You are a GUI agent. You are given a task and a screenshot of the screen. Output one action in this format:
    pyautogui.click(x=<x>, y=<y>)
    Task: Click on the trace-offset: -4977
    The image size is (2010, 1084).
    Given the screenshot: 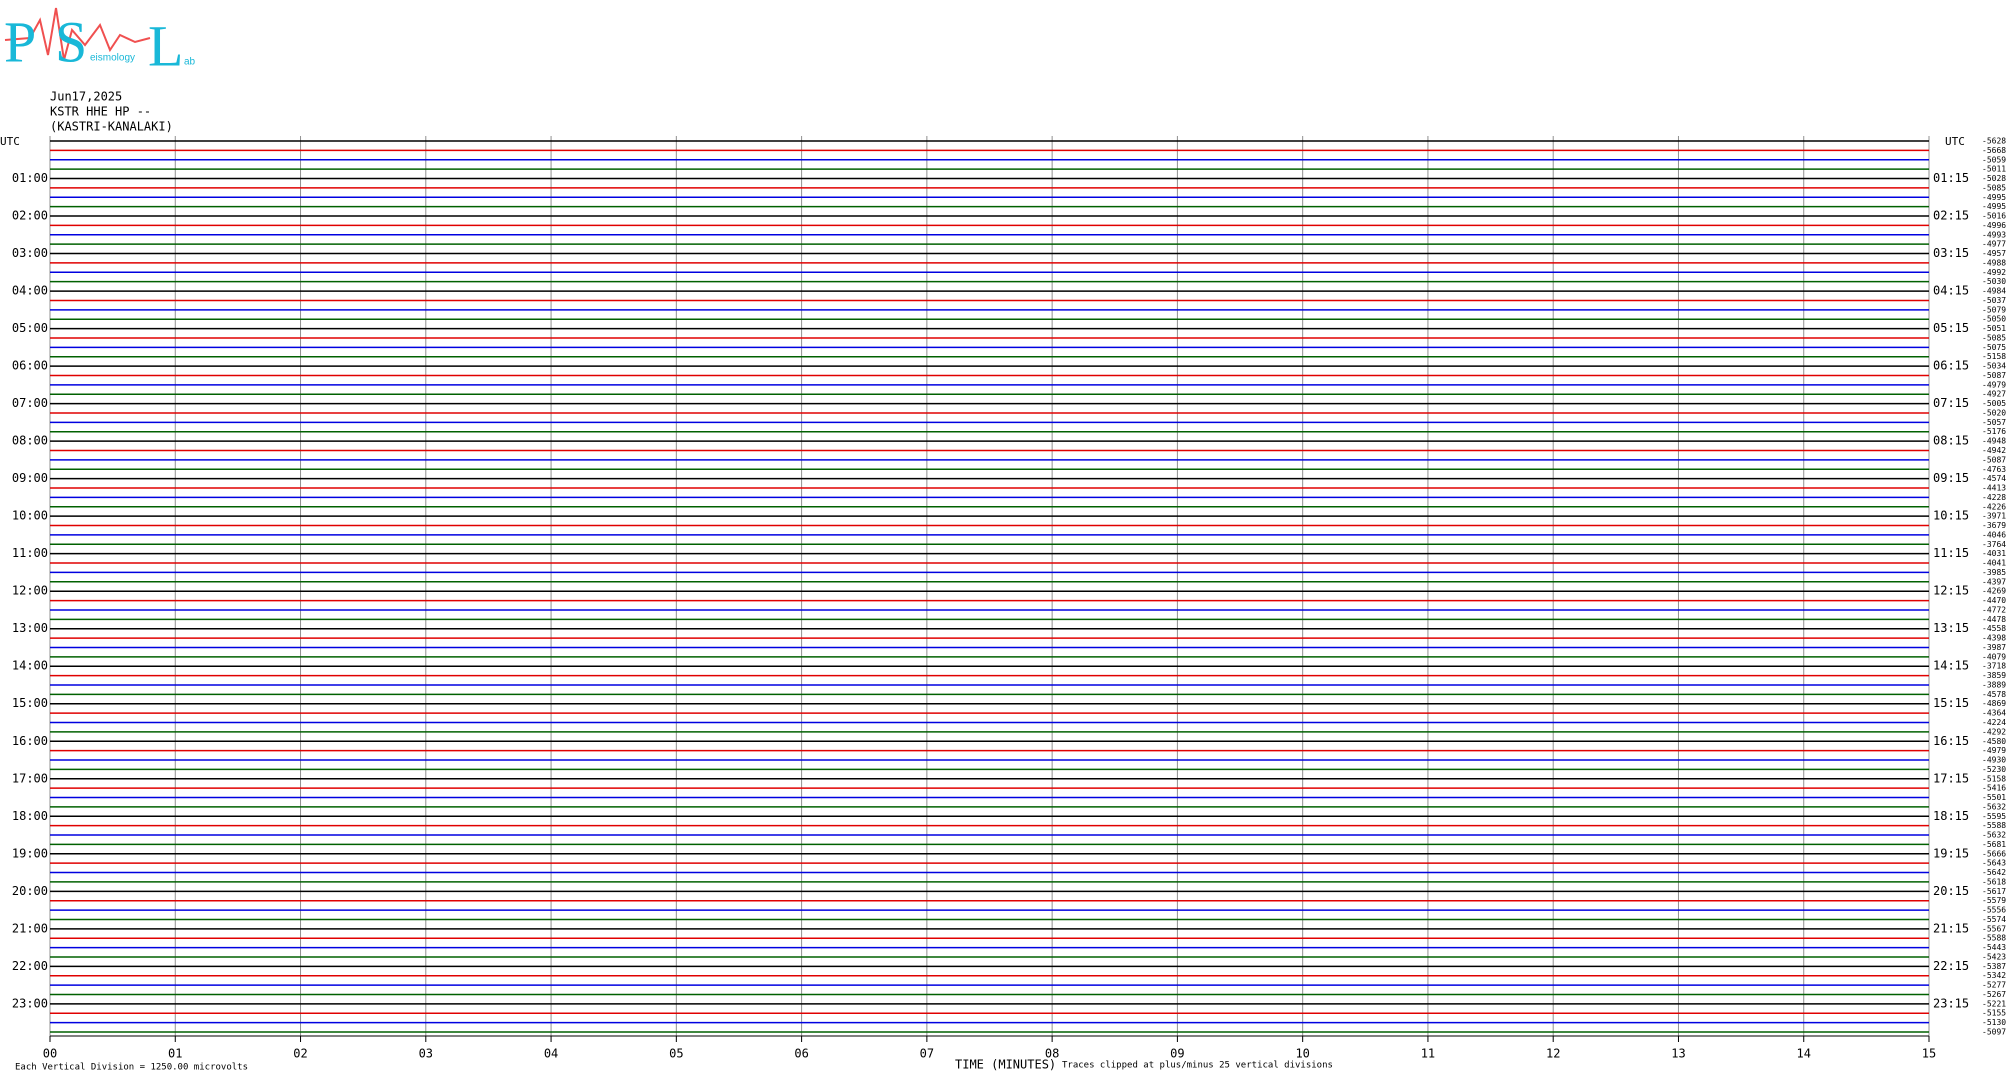 What is the action you would take?
    pyautogui.click(x=1994, y=244)
    